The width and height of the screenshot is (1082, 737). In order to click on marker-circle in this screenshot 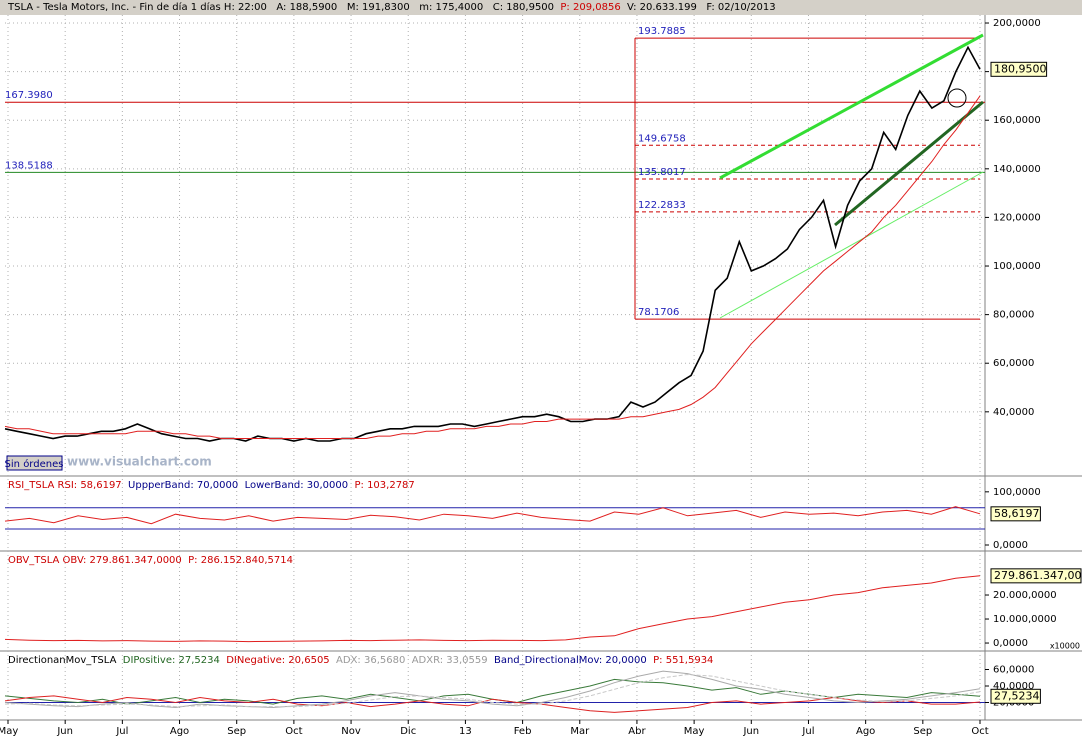, I will do `click(957, 98)`.